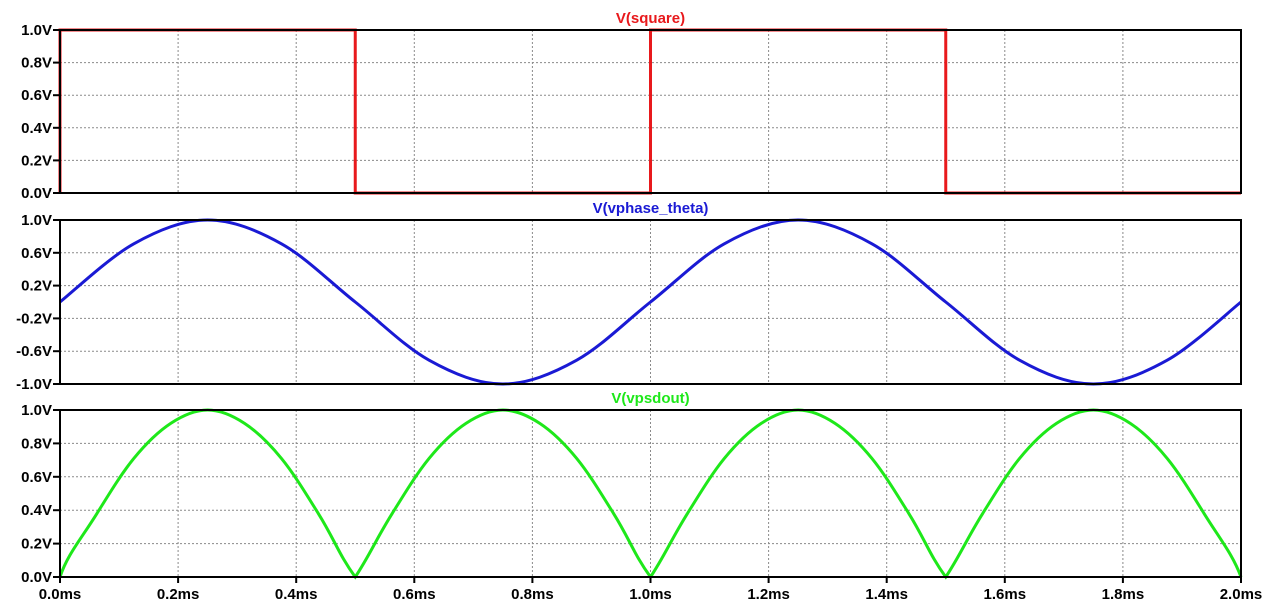 The height and width of the screenshot is (616, 1279). I want to click on x-tick-label: 1.6ms, so click(1005, 594).